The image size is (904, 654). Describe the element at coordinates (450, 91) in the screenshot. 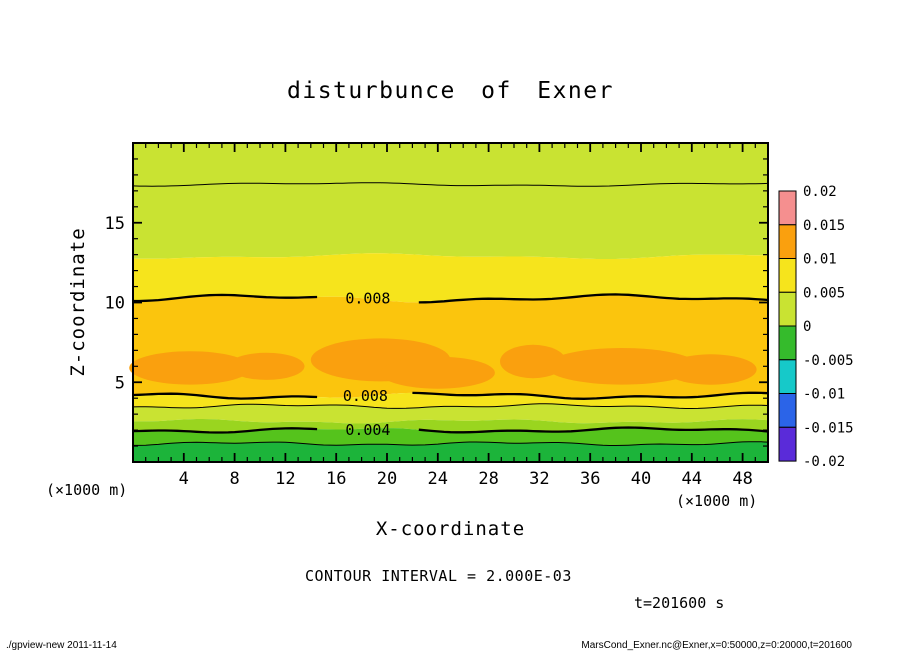

I see `chart-title: disturbunce of Exner` at that location.